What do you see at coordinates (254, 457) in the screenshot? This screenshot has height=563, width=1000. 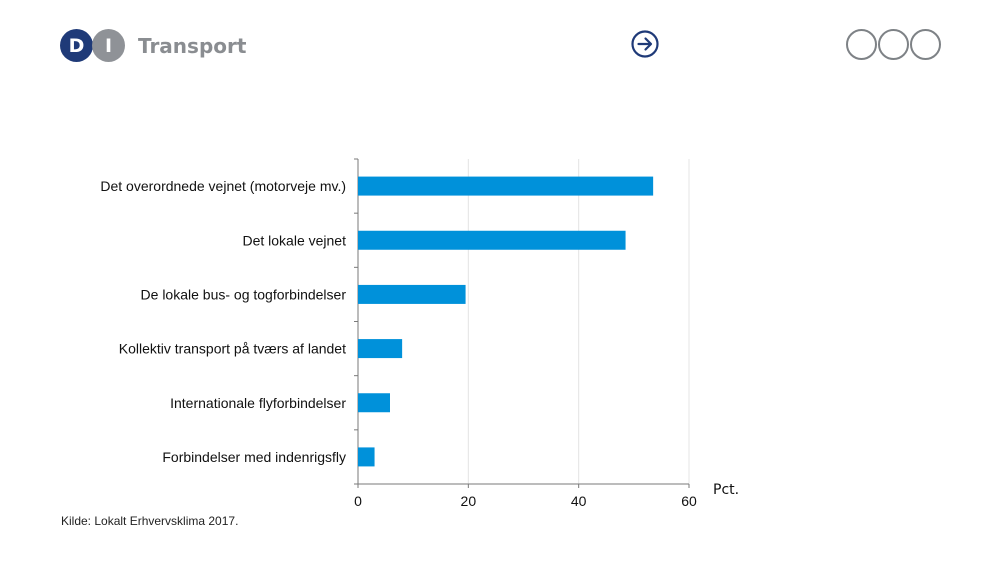 I see `category-label: Forbindelser med indenrigsfly` at bounding box center [254, 457].